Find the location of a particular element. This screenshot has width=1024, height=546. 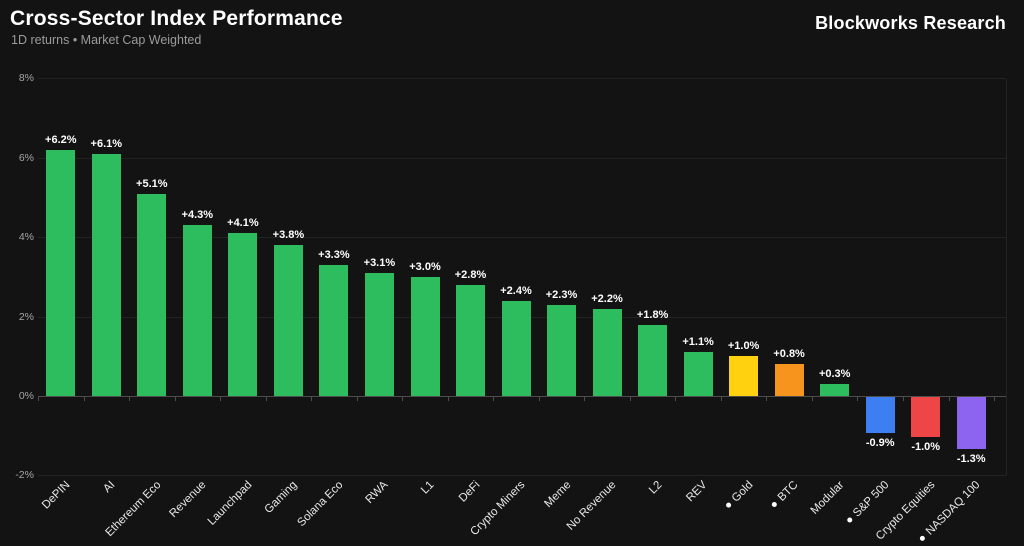

y-axis-tick-label: 2% is located at coordinates (26, 316).